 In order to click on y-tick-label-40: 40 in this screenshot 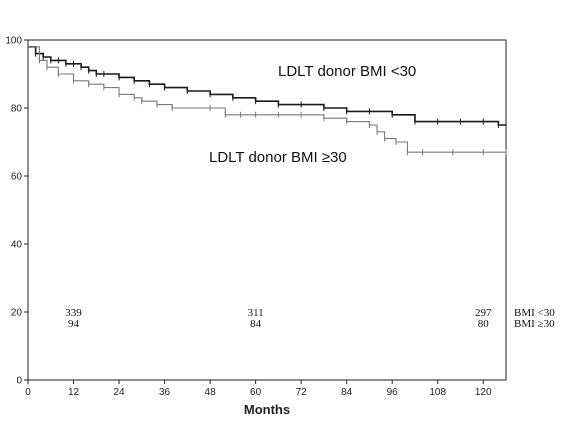, I will do `click(17, 245)`.